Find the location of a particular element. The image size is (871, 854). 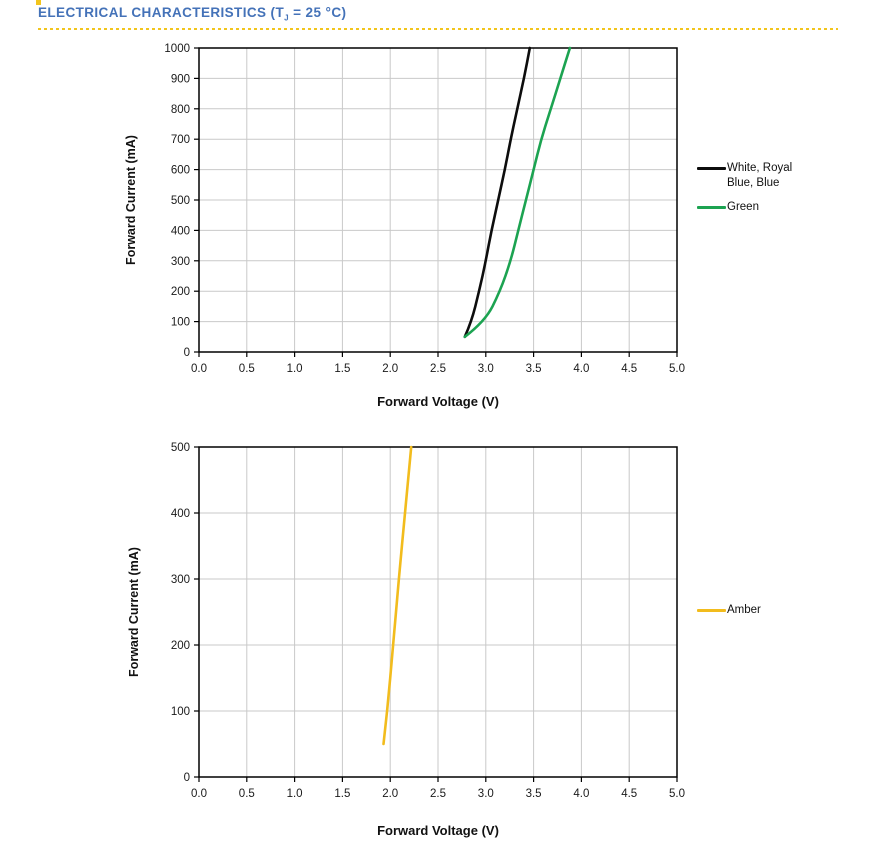

legend-swatch-white-royal-blue-blue is located at coordinates (711, 168).